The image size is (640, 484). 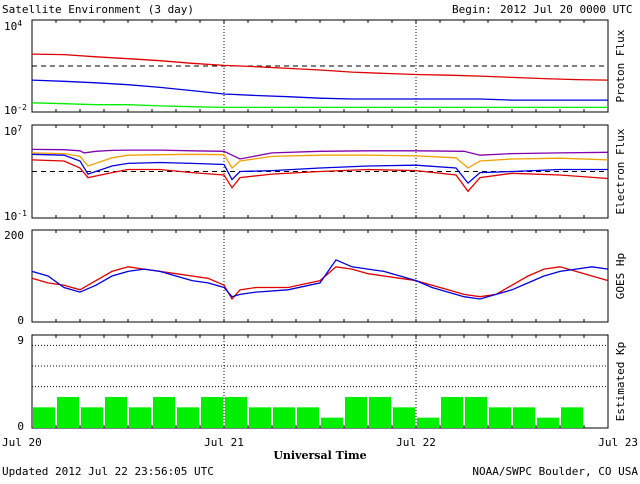 I want to click on x-tick-labels: Jul 20 Jul 21 Jul 22 Jul 23, so click(x=320, y=442).